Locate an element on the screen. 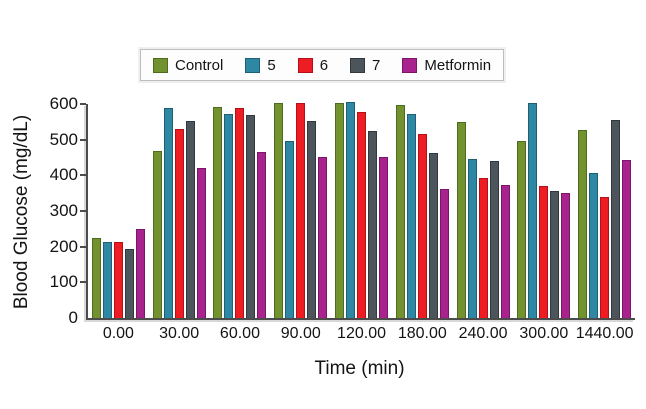  y-tick-label-0: 0 is located at coordinates (73, 317).